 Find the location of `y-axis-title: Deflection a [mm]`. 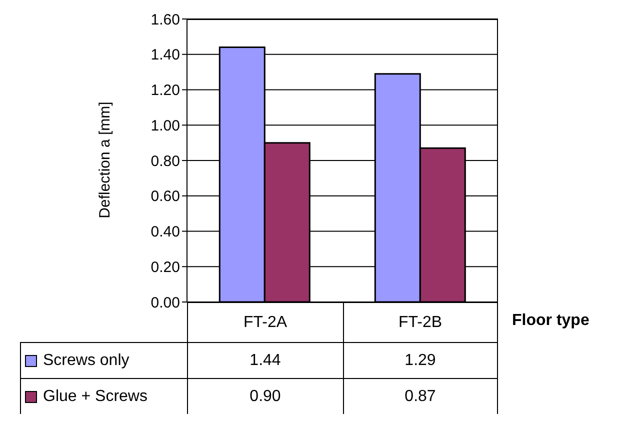

y-axis-title: Deflection a [mm] is located at coordinates (105, 160).